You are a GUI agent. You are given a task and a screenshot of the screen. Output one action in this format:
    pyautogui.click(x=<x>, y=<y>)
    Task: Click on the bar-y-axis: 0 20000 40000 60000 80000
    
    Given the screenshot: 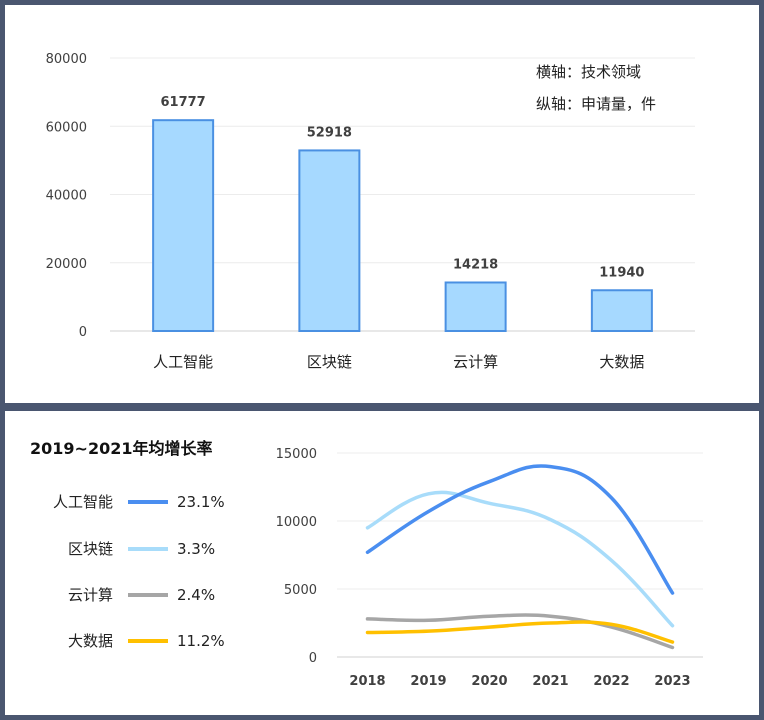 What is the action you would take?
    pyautogui.click(x=66, y=196)
    